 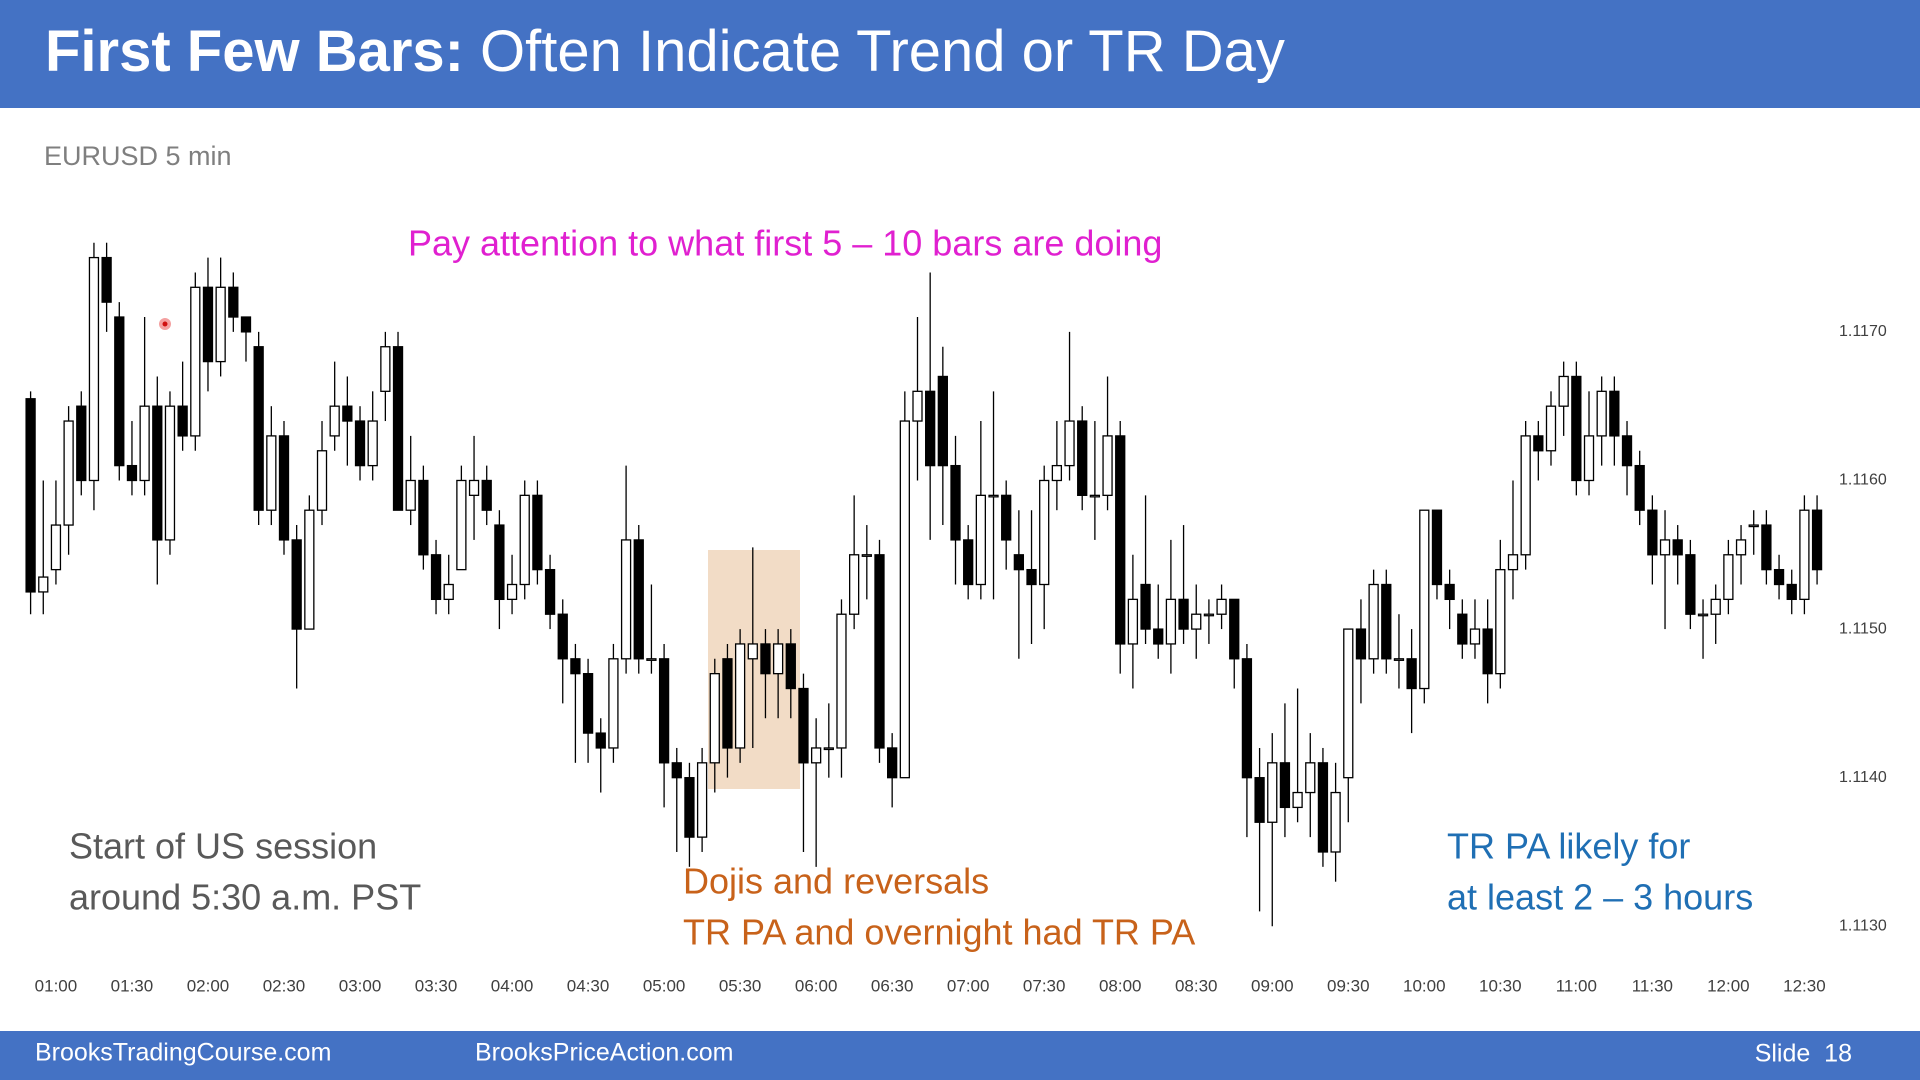 What do you see at coordinates (740, 985) in the screenshot?
I see `x-tick-label: 05:30` at bounding box center [740, 985].